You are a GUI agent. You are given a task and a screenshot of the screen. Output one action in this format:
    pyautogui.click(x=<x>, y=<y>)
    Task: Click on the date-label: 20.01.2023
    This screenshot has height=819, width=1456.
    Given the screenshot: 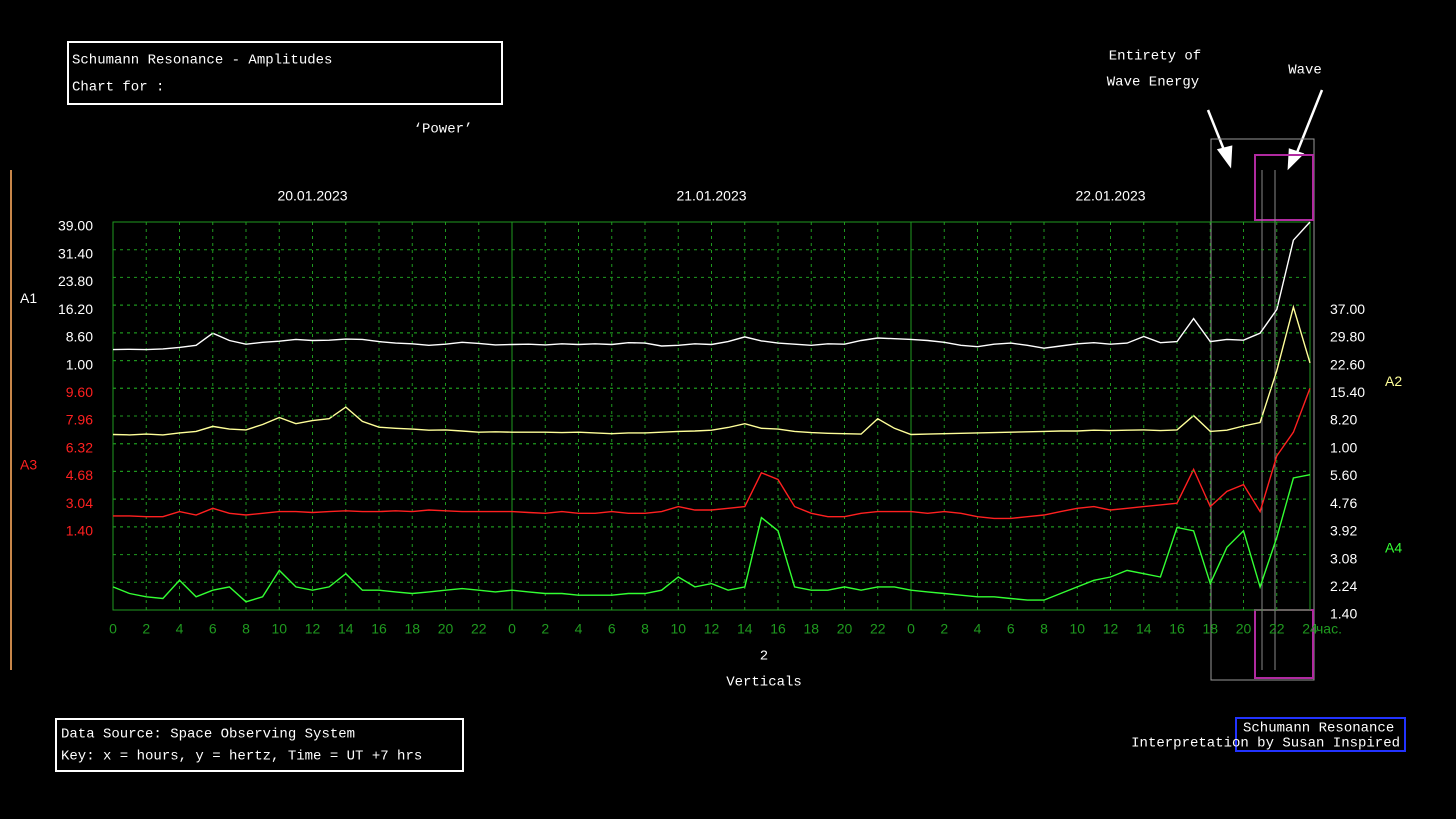 What is the action you would take?
    pyautogui.click(x=312, y=196)
    